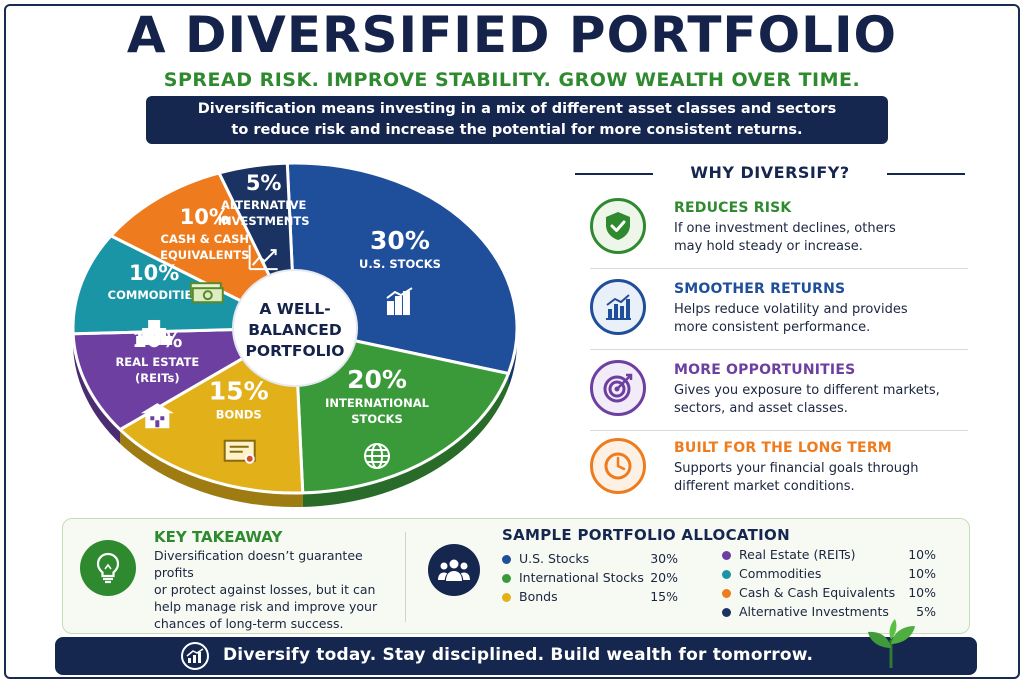 The image size is (1024, 683). Describe the element at coordinates (664, 596) in the screenshot. I see `allocation-pct: 15%` at that location.